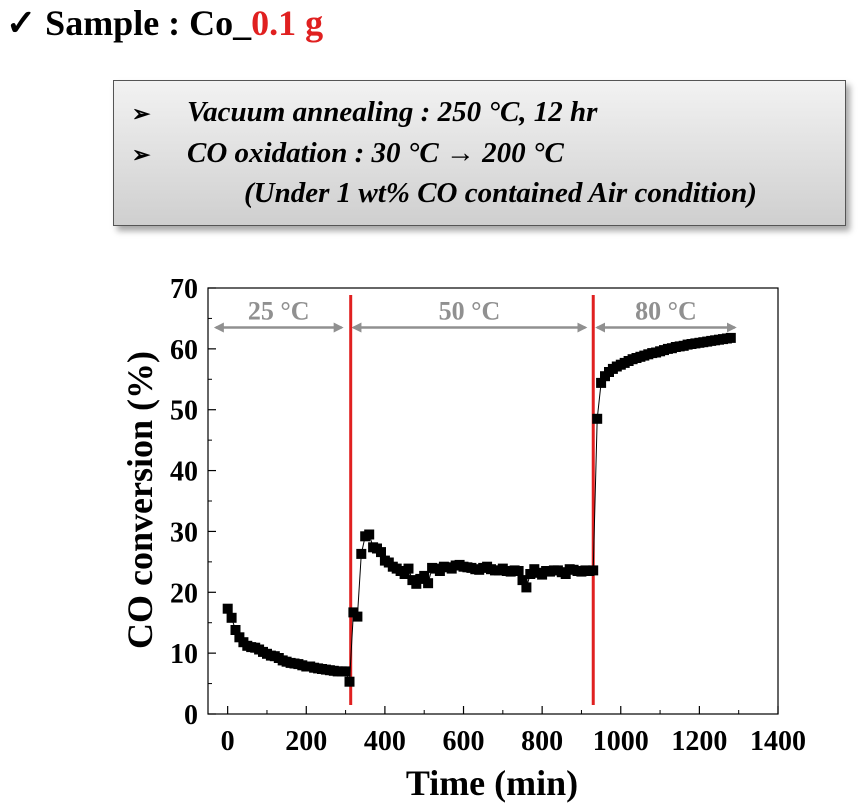 Image resolution: width=859 pixels, height=808 pixels. What do you see at coordinates (778, 741) in the screenshot?
I see `x-tick-label: 1400` at bounding box center [778, 741].